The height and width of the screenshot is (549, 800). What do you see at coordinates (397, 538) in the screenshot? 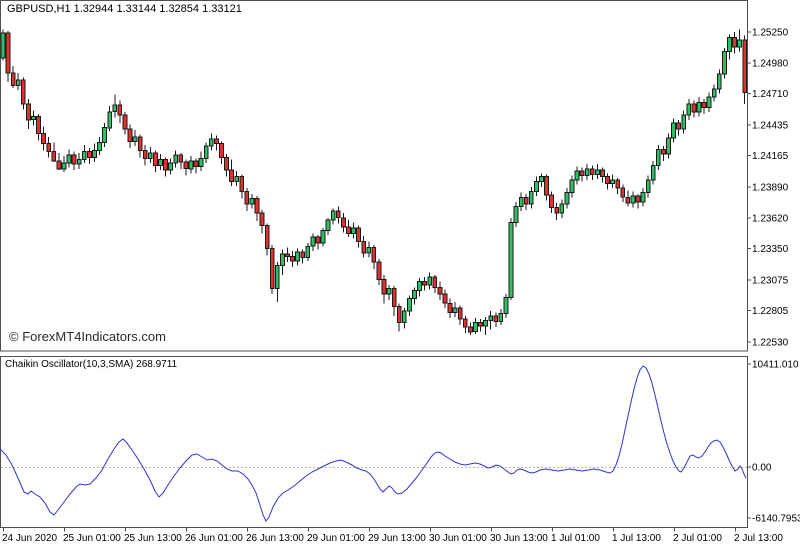
I see `time-axis-label: 29 Jun 13:00` at bounding box center [397, 538].